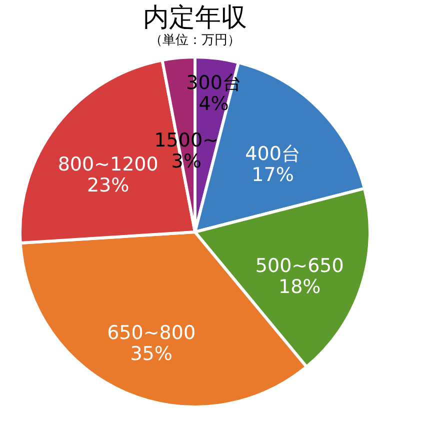 The height and width of the screenshot is (429, 430). Describe the element at coordinates (195, 40) in the screenshot. I see `chart-subtitle: （単位：万円）` at that location.